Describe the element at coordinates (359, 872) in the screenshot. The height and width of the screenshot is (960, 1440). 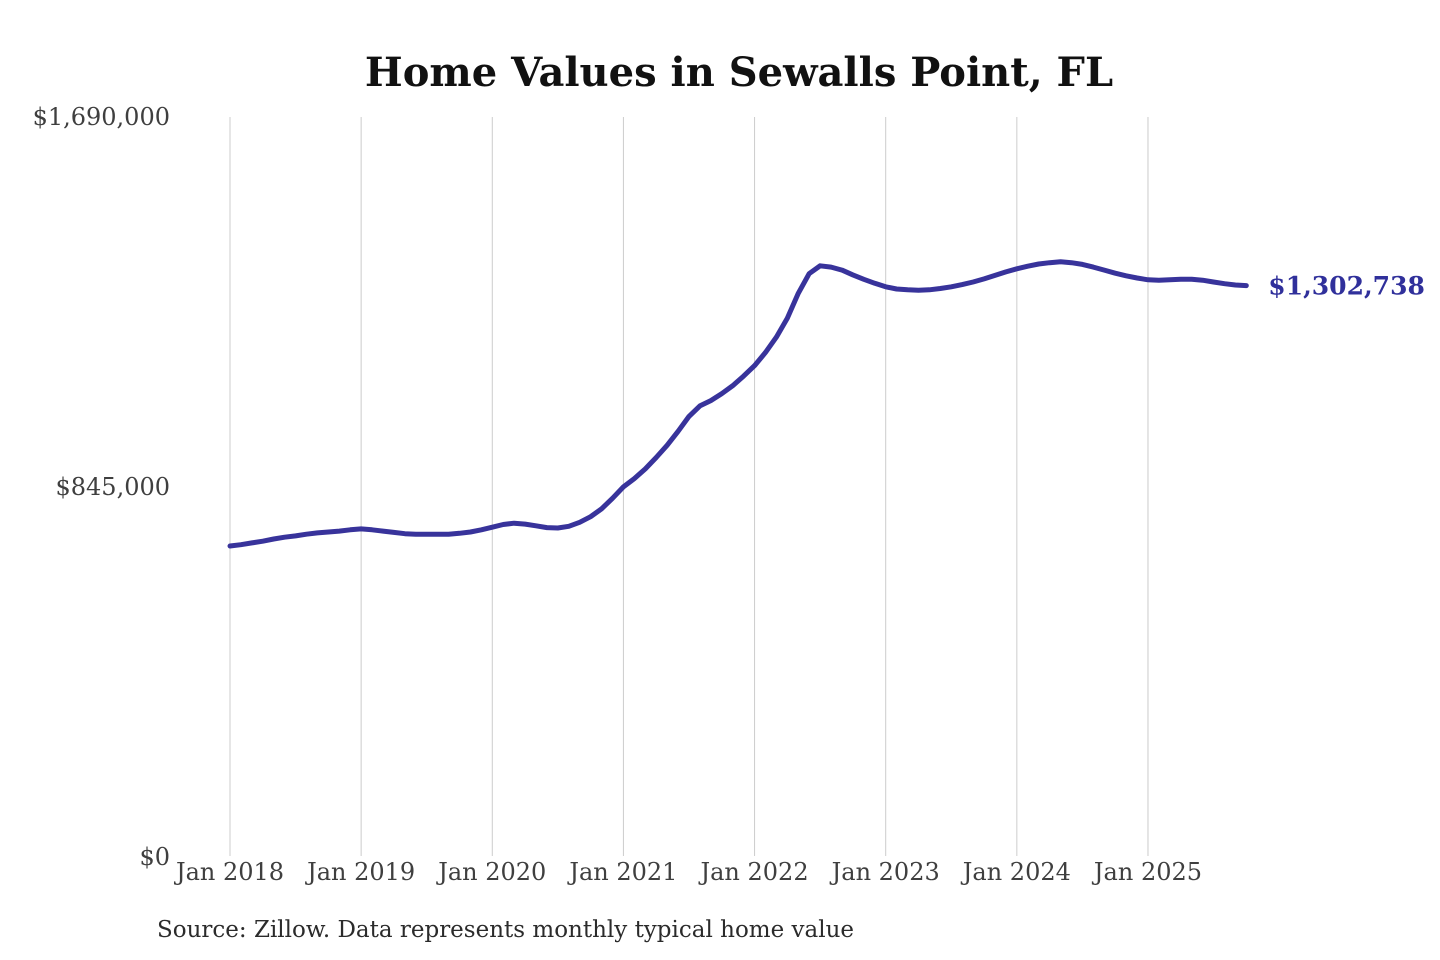
I see `x-tick-label: Jan 2019` at that location.